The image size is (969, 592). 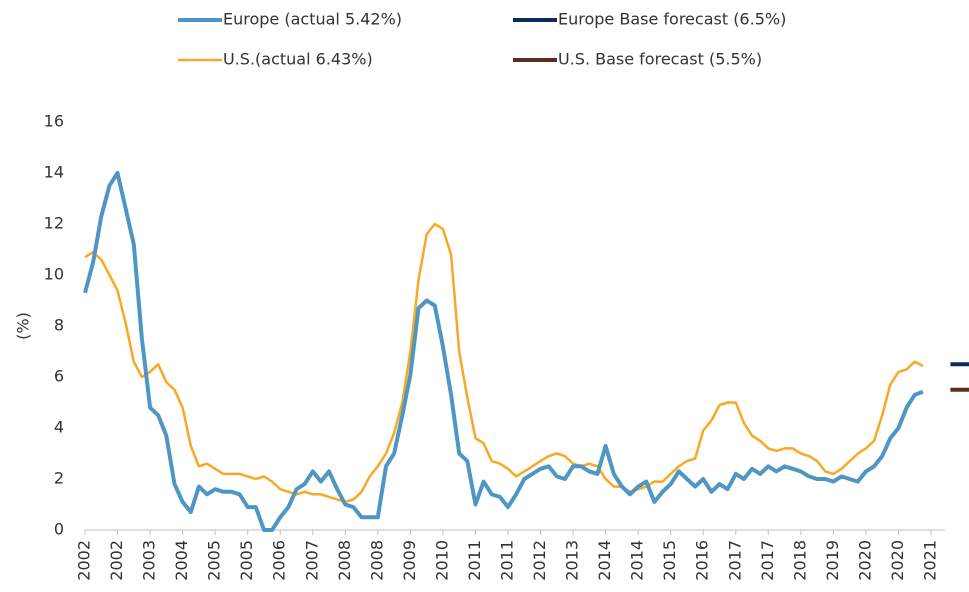 What do you see at coordinates (539, 560) in the screenshot?
I see `x-tick-label: 2012` at bounding box center [539, 560].